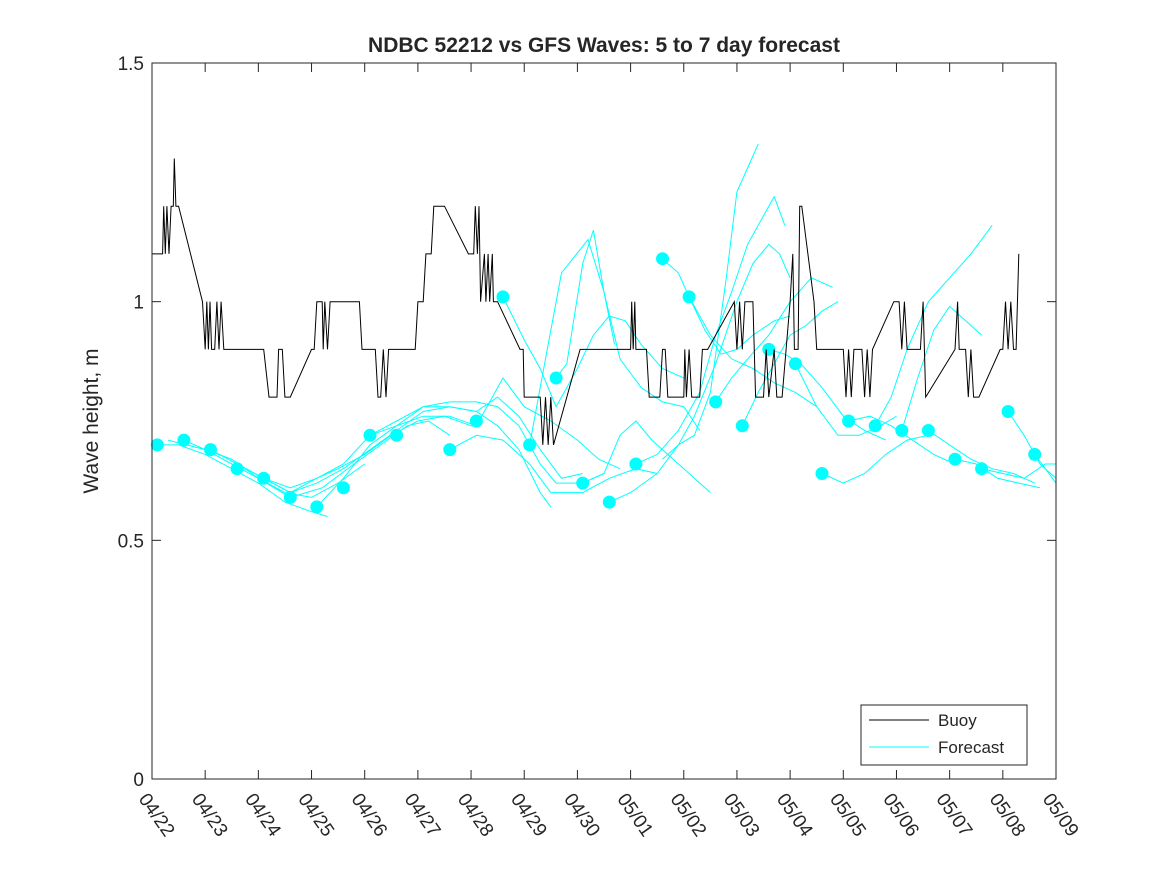 Image resolution: width=1167 pixels, height=880 pixels. Describe the element at coordinates (91, 420) in the screenshot. I see `y-axis-label: Wave height, m` at that location.